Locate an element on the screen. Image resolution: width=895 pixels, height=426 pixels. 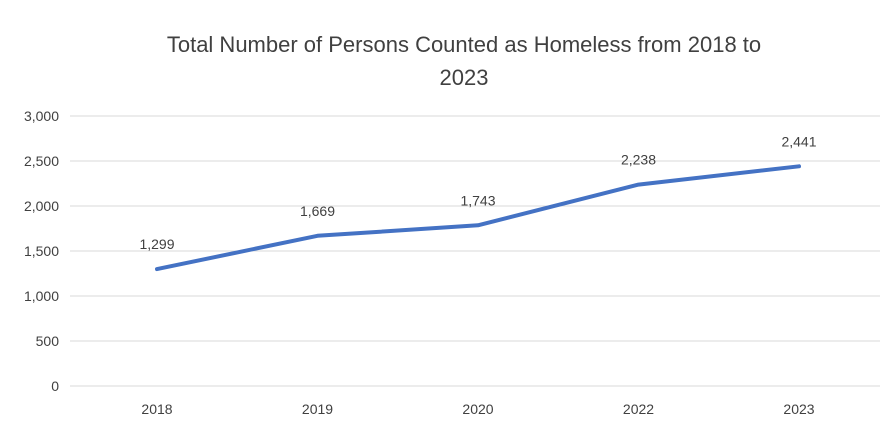
data-label: 2,441 is located at coordinates (798, 141).